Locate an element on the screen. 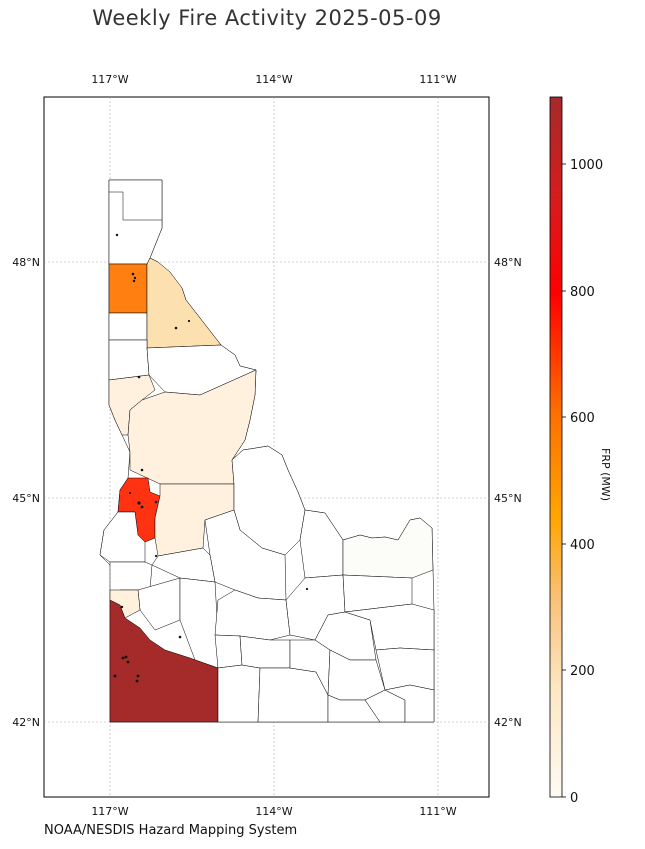 The image size is (645, 849). lat-label-right-48: 48°N is located at coordinates (508, 262).